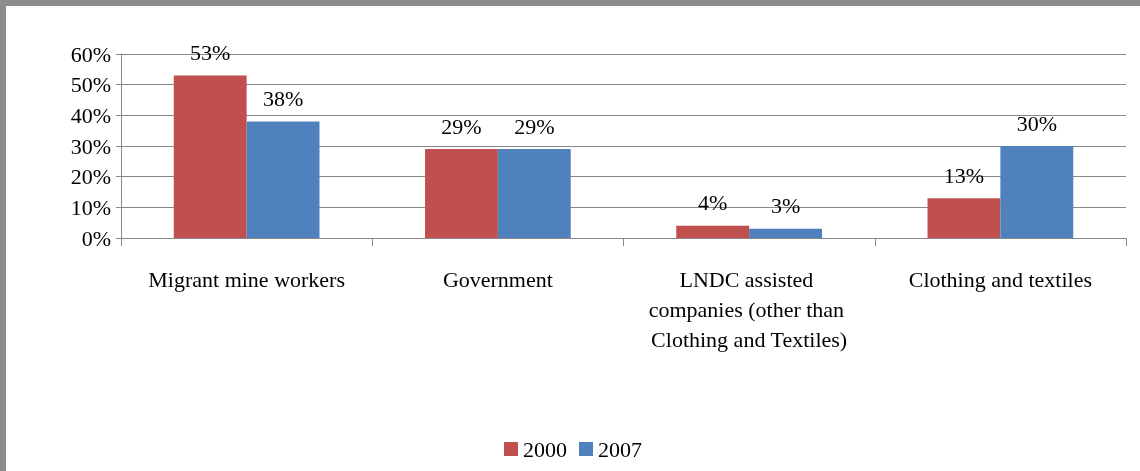 The width and height of the screenshot is (1140, 471). What do you see at coordinates (90, 54) in the screenshot?
I see `y-tick-label: 60%` at bounding box center [90, 54].